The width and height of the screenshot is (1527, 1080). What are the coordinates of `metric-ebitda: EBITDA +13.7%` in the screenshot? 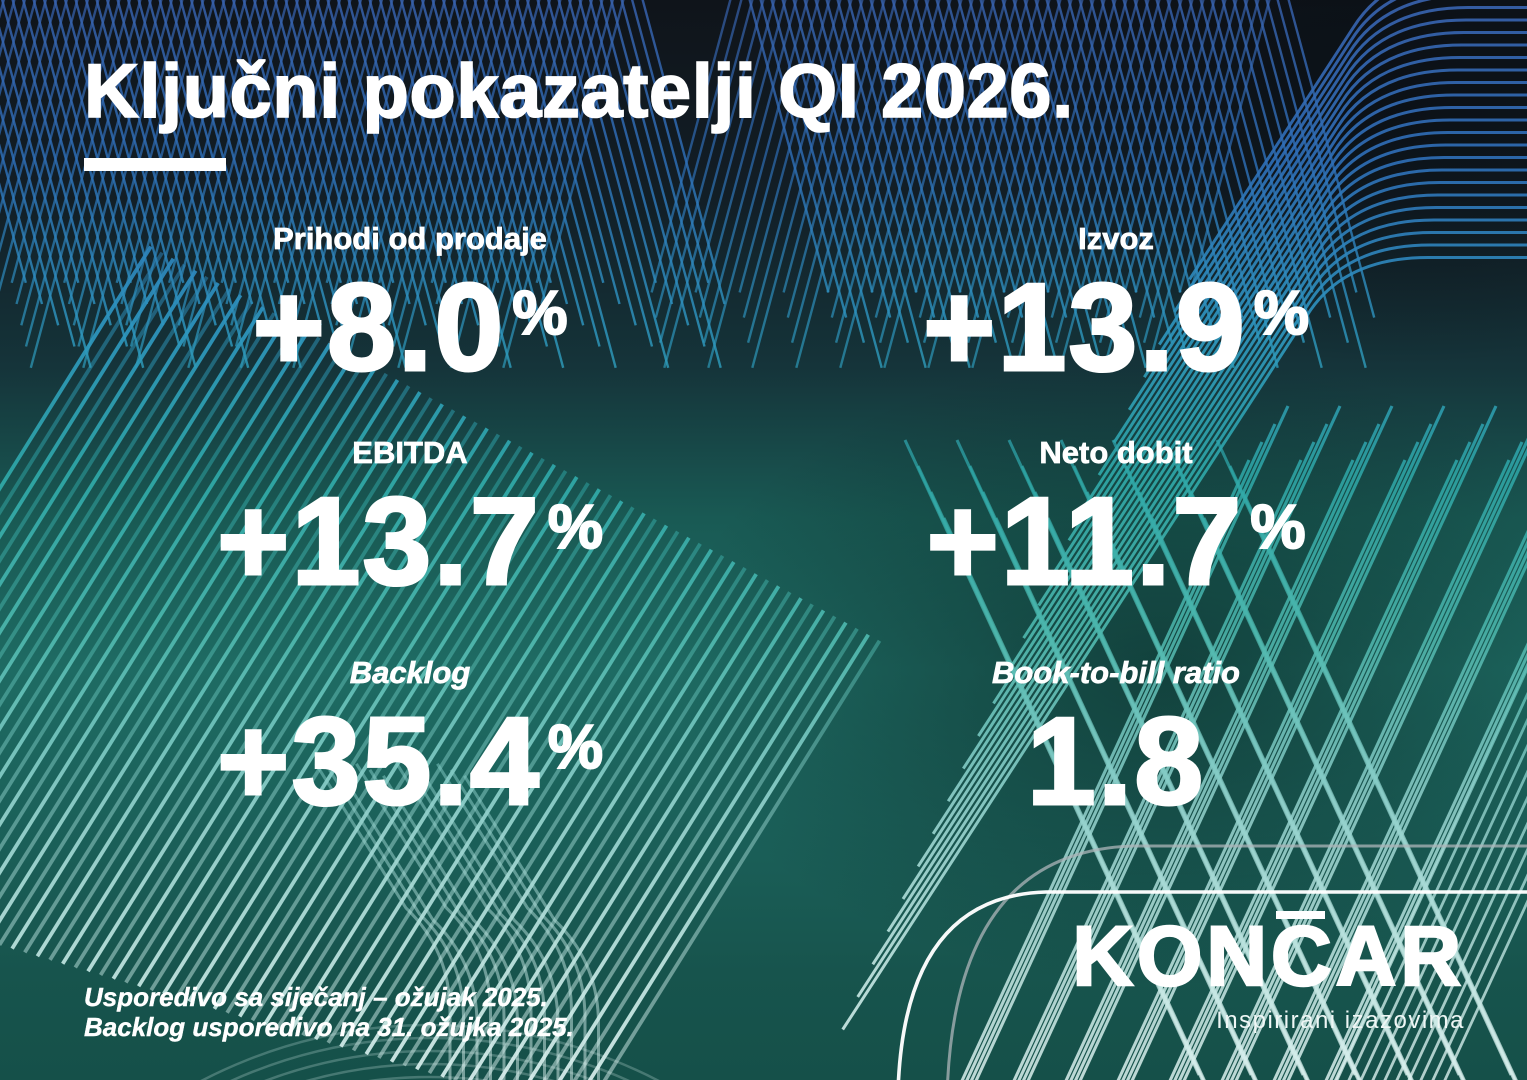 It's located at (410, 544).